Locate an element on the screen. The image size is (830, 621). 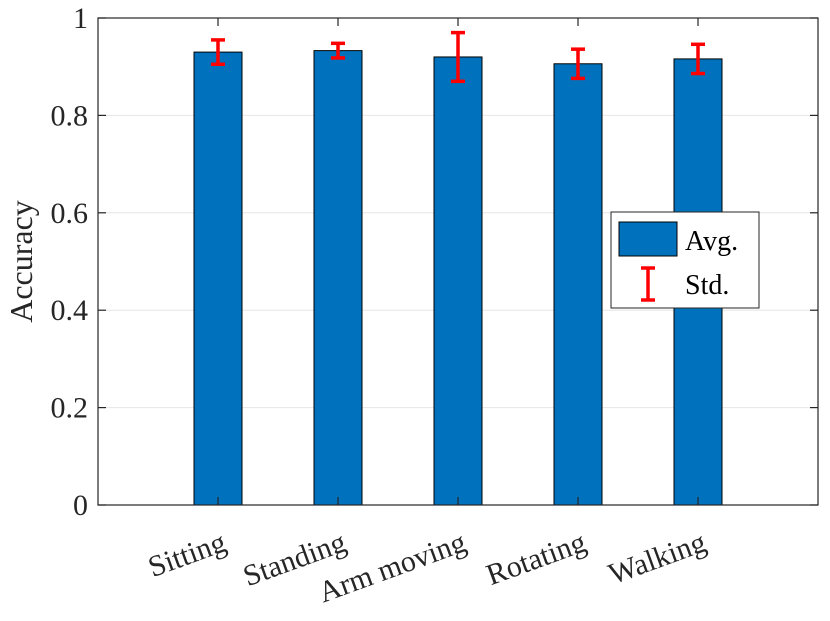
legend-std-label: Std. is located at coordinates (707, 285).